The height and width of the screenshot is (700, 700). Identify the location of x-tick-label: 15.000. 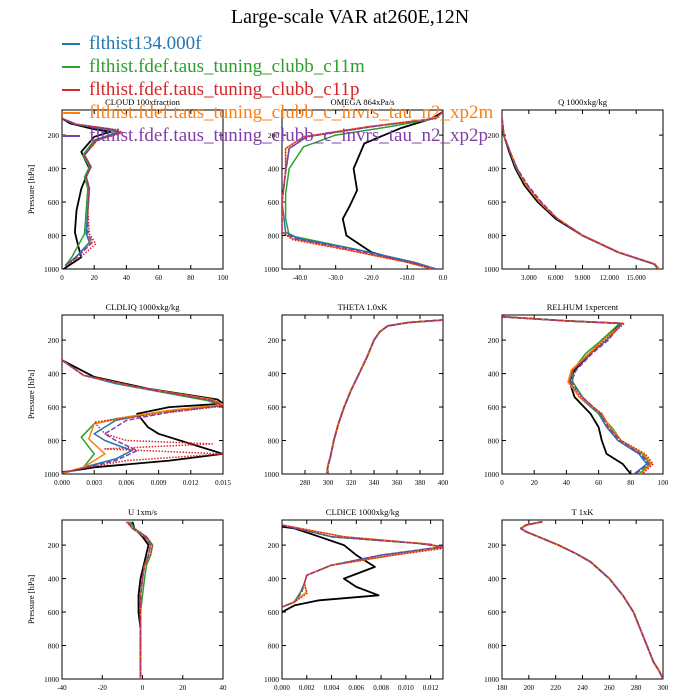
(637, 278).